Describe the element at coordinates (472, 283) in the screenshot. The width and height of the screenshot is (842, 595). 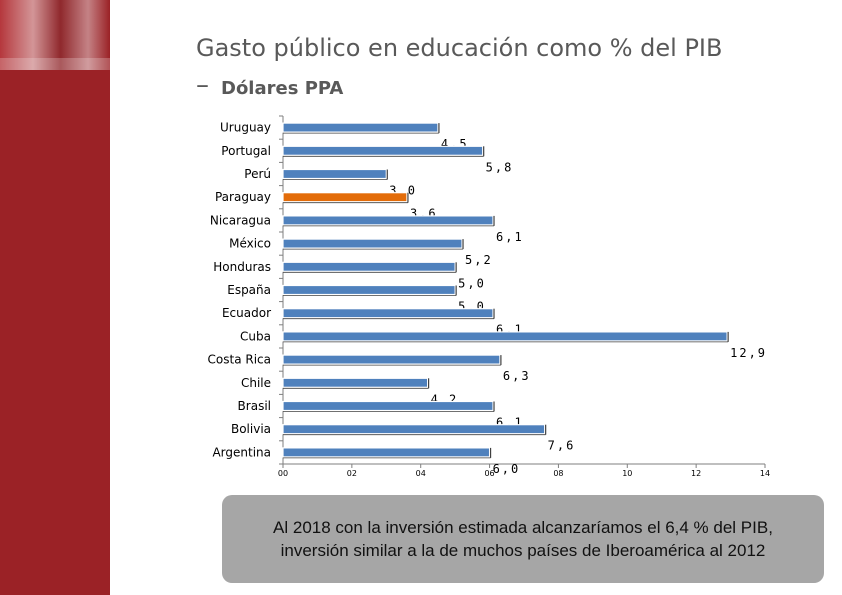
I see `value-label: 5,0` at that location.